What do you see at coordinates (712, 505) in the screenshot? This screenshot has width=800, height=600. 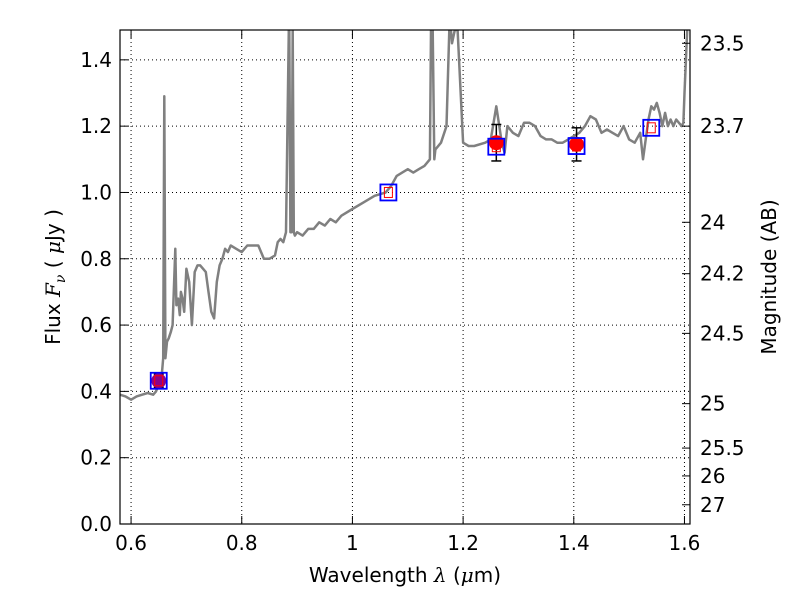 I see `y2-tick-label: 27` at bounding box center [712, 505].